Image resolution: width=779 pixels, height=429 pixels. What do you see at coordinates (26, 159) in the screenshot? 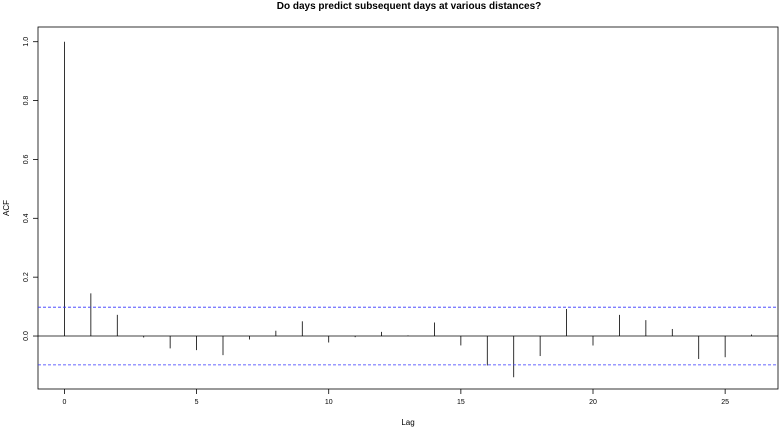
I see `y-tick-label-0.6: 0.6` at bounding box center [26, 159].